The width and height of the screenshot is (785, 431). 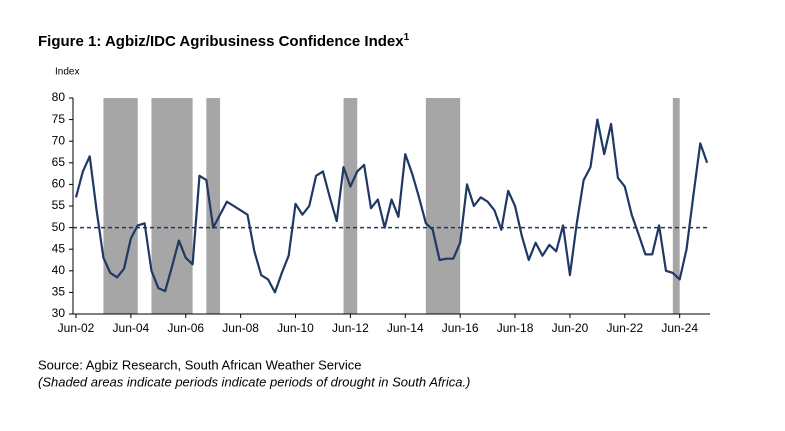 What do you see at coordinates (67, 72) in the screenshot?
I see `y-axis-label: Index` at bounding box center [67, 72].